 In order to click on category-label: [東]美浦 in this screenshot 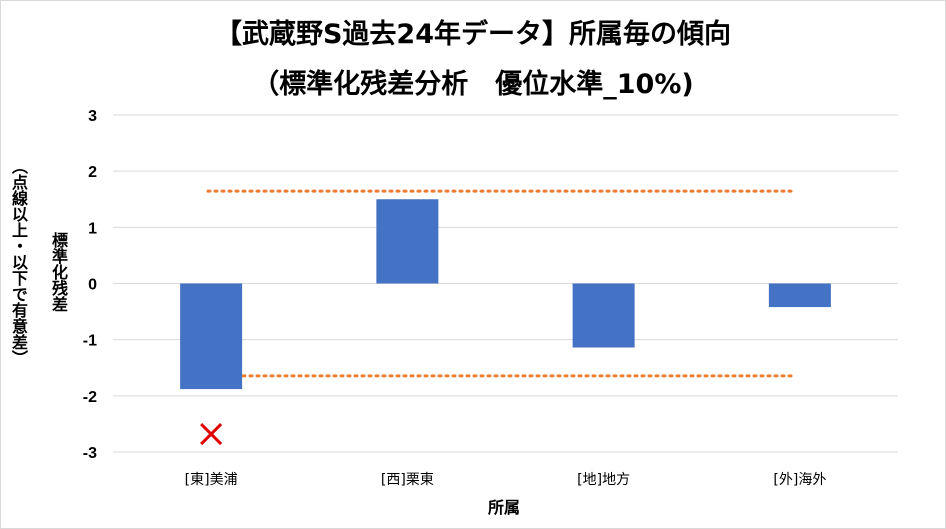, I will do `click(211, 480)`.